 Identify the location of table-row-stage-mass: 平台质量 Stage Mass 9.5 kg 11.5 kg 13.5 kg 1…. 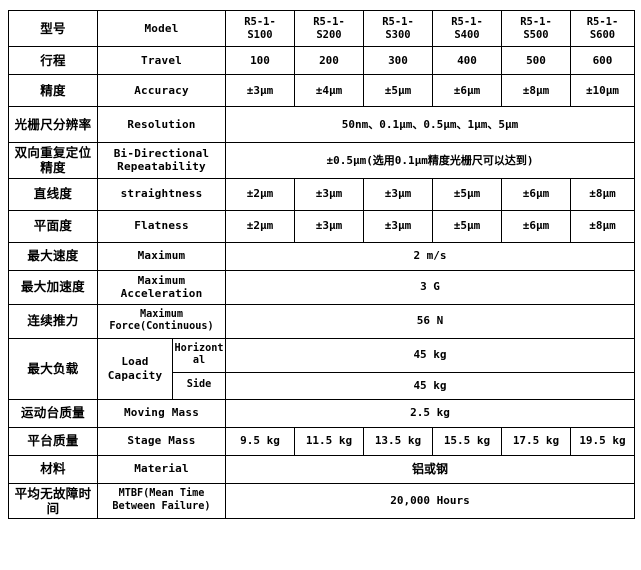
(321, 441).